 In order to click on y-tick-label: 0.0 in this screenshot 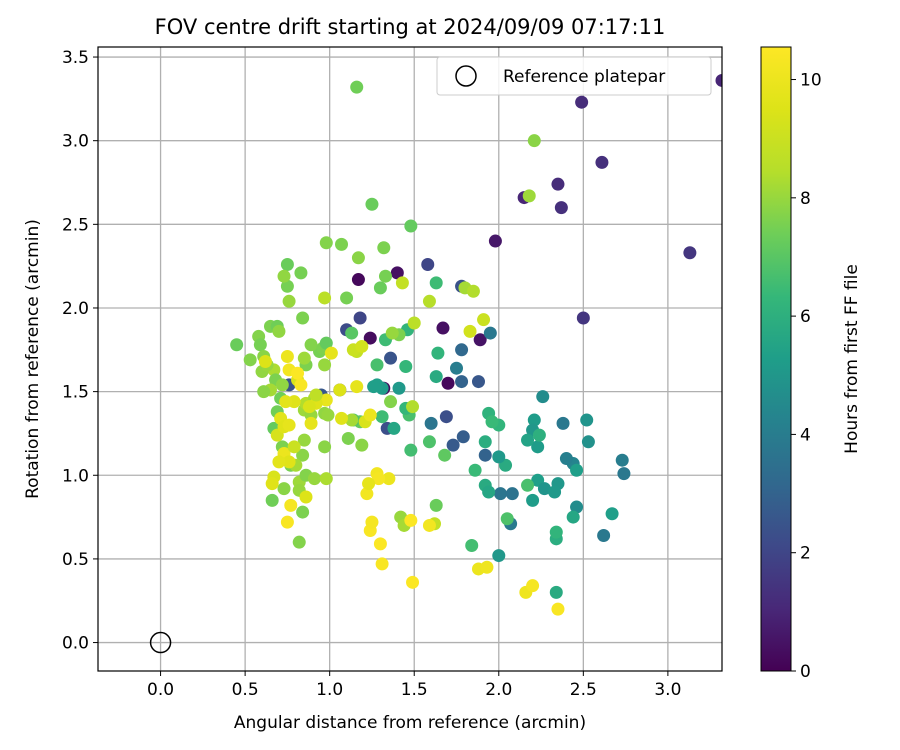, I will do `click(75, 644)`.